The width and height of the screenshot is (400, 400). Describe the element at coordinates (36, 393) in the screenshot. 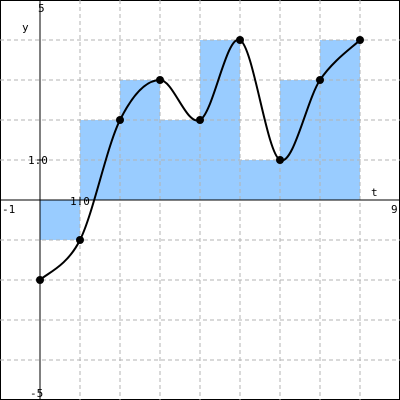

I see `y-tick-min: -5` at that location.